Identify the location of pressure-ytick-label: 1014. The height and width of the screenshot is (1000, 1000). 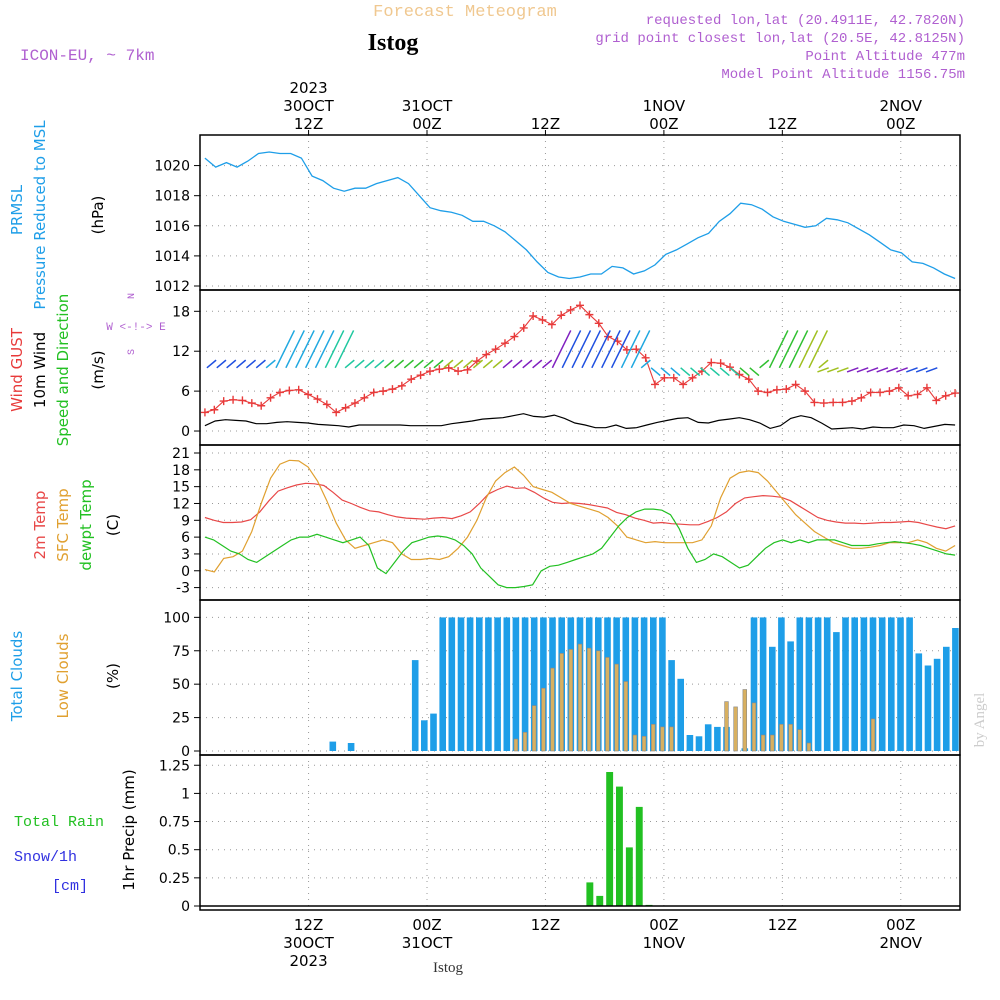
(172, 257).